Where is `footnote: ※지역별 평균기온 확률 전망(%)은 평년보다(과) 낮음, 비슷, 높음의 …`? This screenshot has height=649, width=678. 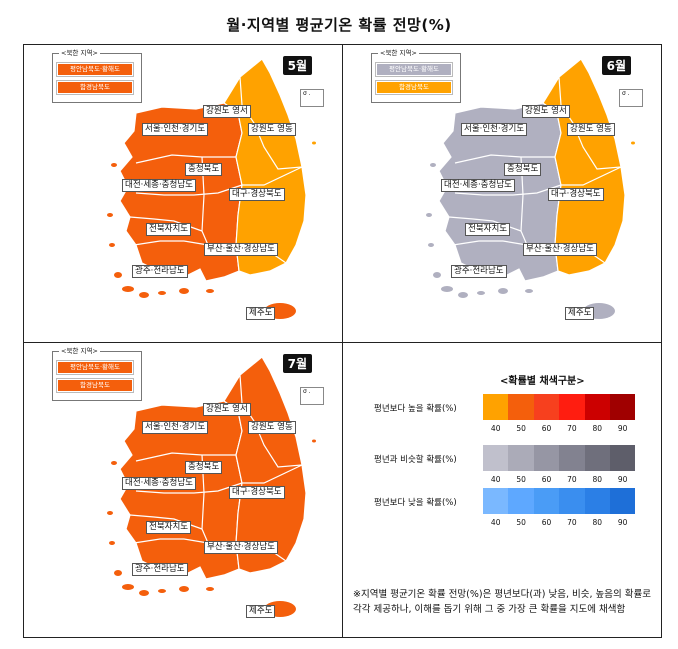 footnote: ※지역별 평균기온 확률 전망(%)은 평년보다(과) 낮음, 비슷, 높음의 … is located at coordinates (502, 602).